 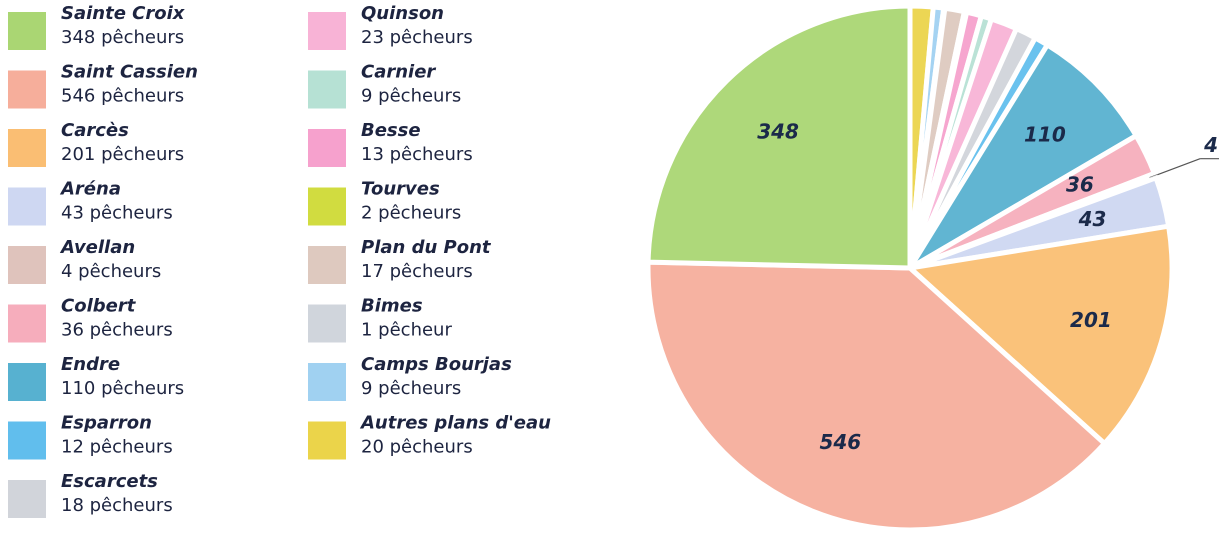 I want to click on legend-value: 1 pêcheur, so click(x=406, y=330).